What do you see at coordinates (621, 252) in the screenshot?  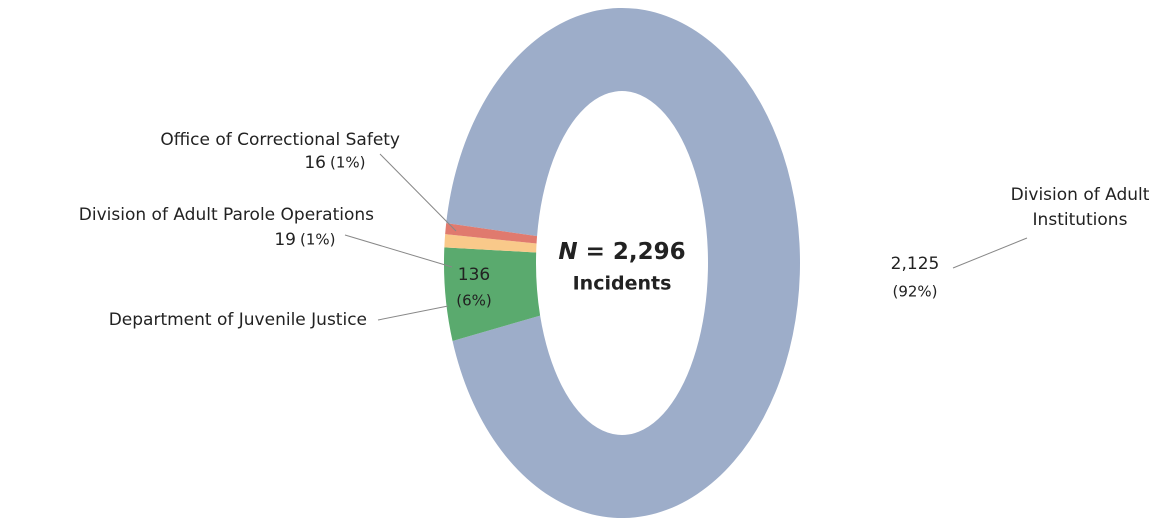 I see `center-title: N = 2,296` at bounding box center [621, 252].